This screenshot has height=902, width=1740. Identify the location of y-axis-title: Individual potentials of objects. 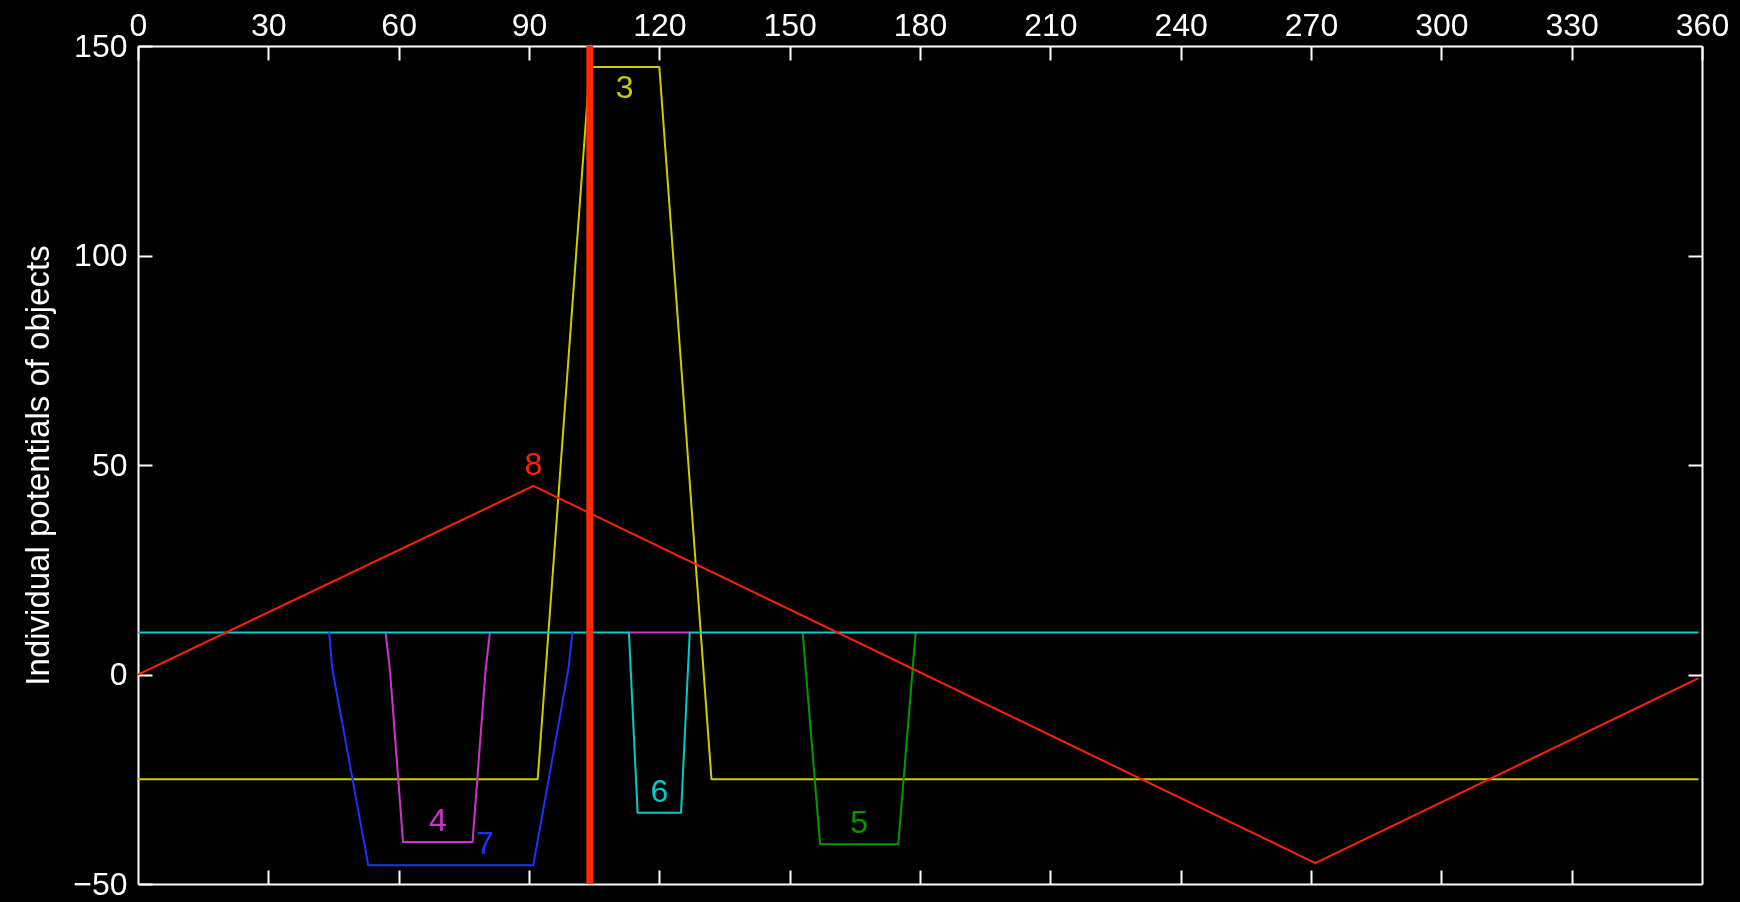
(37, 465).